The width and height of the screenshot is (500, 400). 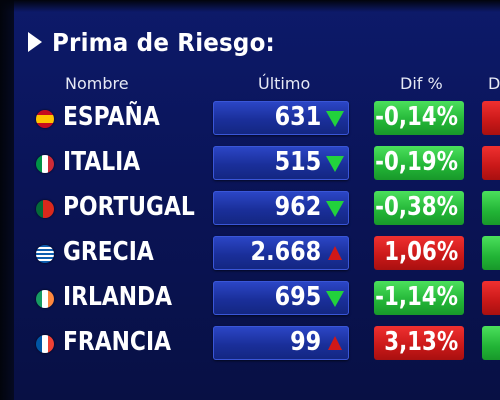 I want to click on dif-cell: -1,14%, so click(x=419, y=298).